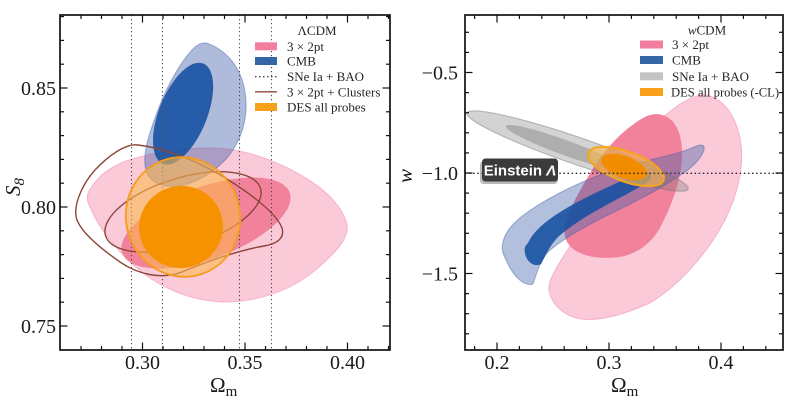  I want to click on svg-text: 0.2, so click(497, 363).